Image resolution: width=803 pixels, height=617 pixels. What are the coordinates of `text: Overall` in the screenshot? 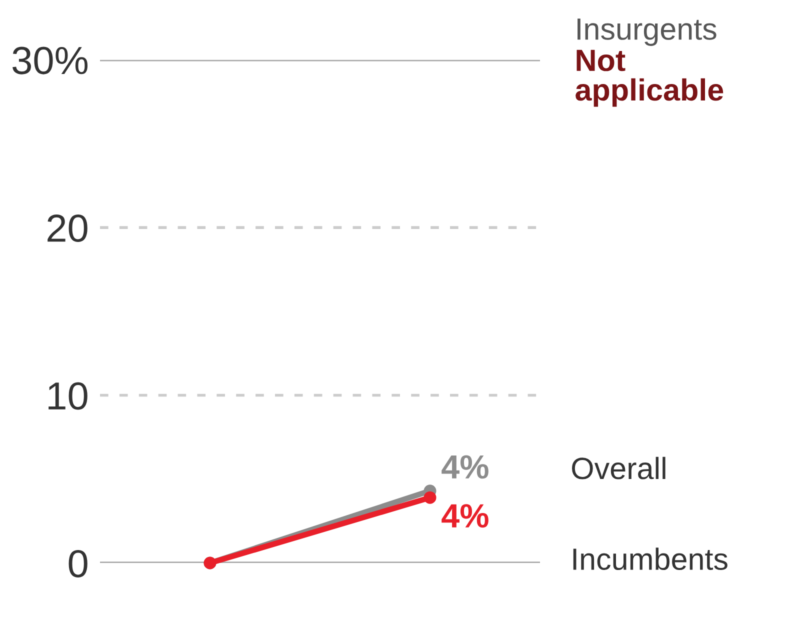 It's located at (619, 468).